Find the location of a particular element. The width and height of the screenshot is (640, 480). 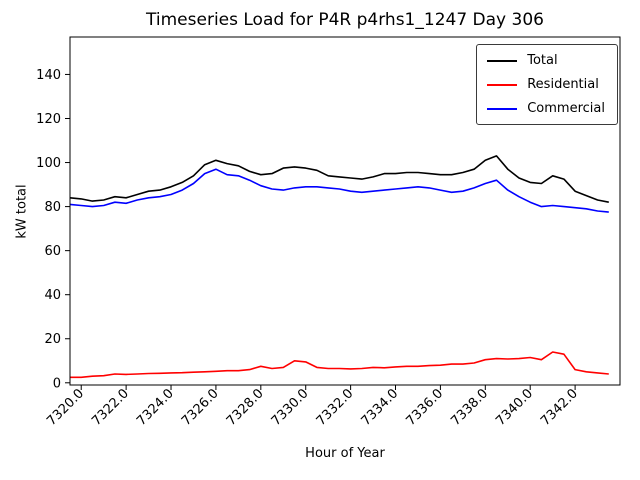

legend-entry-residential: Residential is located at coordinates (546, 84).